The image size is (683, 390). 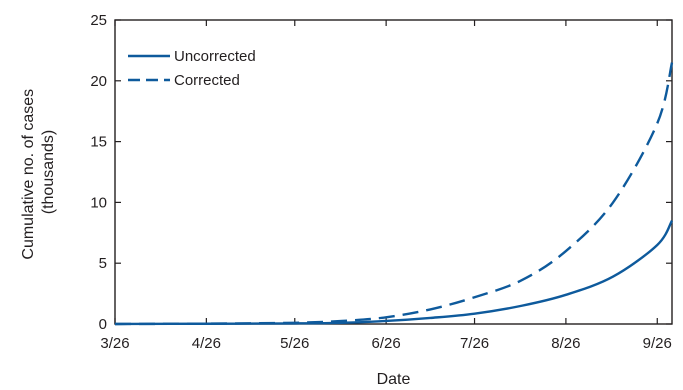 I want to click on y-tick-label: 0, so click(x=103, y=324).